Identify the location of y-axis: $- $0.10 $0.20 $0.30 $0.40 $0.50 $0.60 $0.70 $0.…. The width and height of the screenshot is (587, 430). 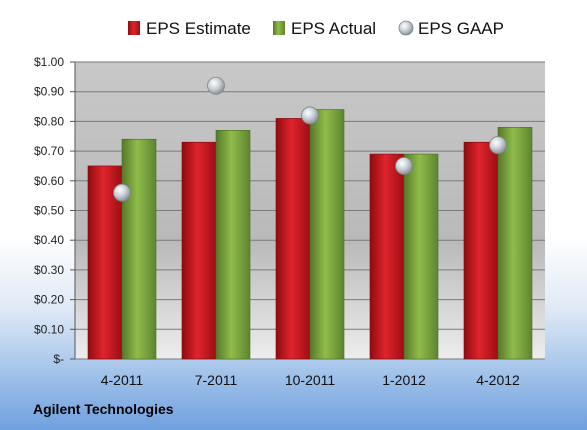
(55, 210).